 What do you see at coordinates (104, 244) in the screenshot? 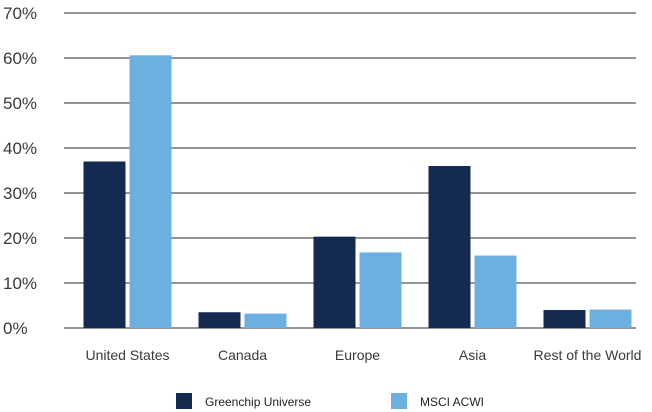
I see `bar-greenchip-universe-united-states` at bounding box center [104, 244].